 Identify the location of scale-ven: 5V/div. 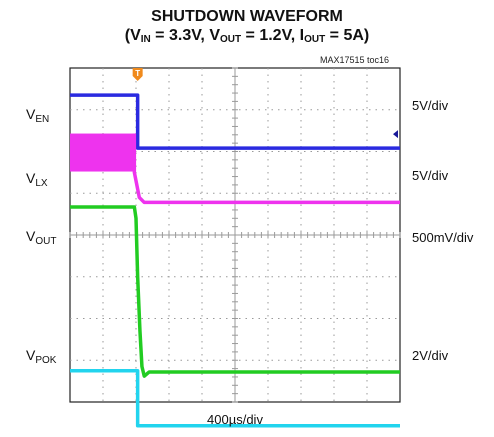
(430, 105).